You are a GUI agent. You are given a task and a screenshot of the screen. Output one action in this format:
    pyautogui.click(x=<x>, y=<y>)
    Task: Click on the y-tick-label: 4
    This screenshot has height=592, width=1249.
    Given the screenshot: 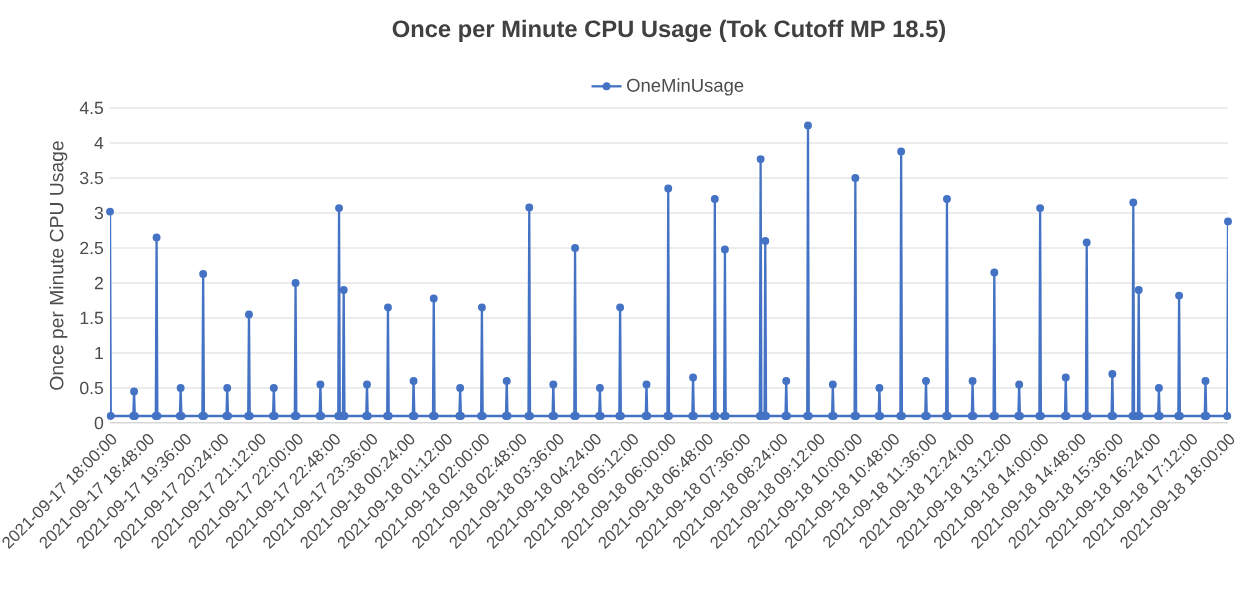 What is the action you would take?
    pyautogui.click(x=99, y=143)
    